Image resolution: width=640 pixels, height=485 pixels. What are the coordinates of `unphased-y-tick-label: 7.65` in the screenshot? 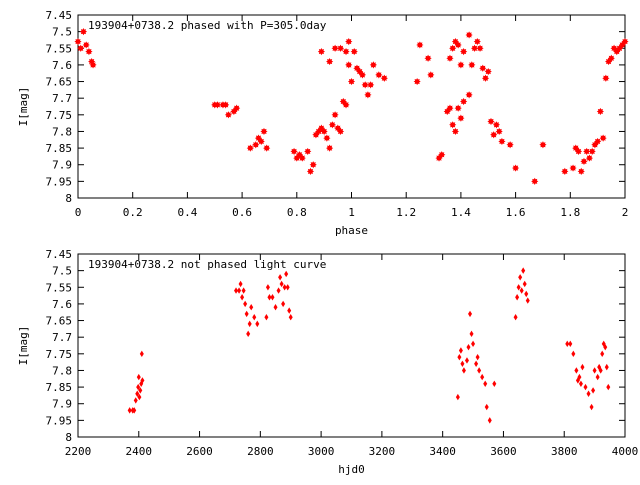 It's located at (59, 321).